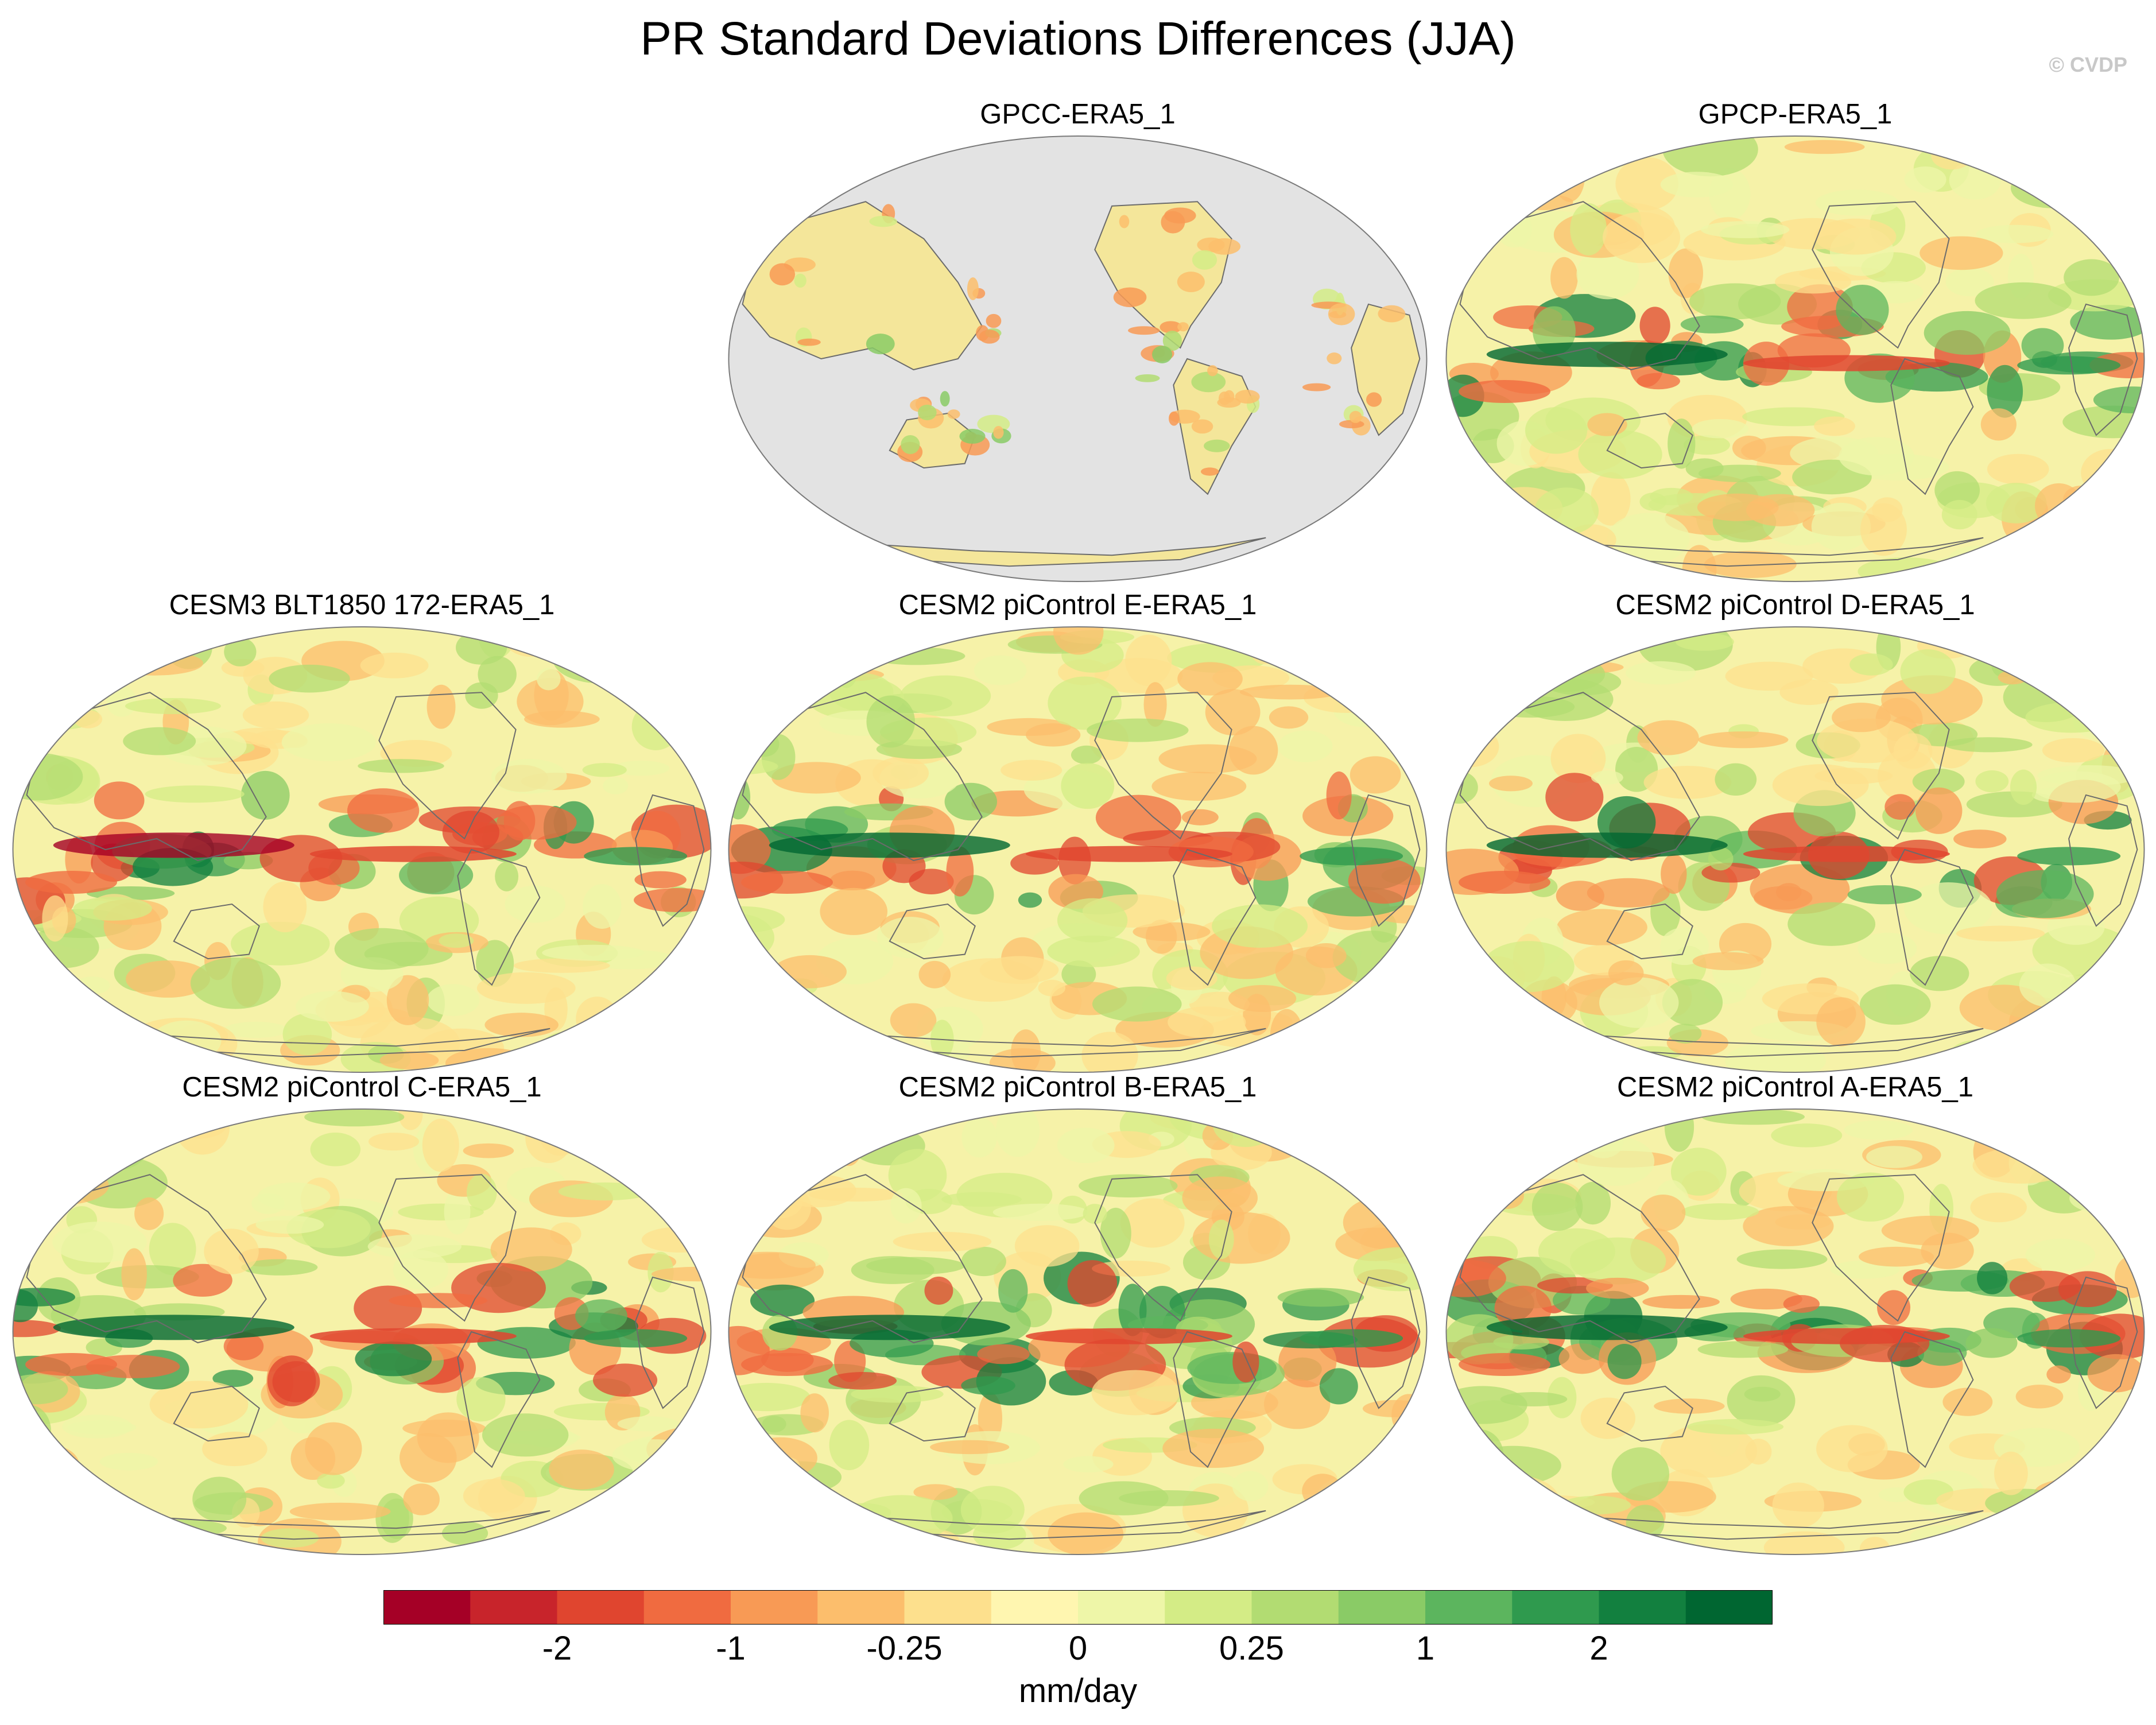  Describe the element at coordinates (1599, 1649) in the screenshot. I see `colorbar-tick-label: 2` at that location.